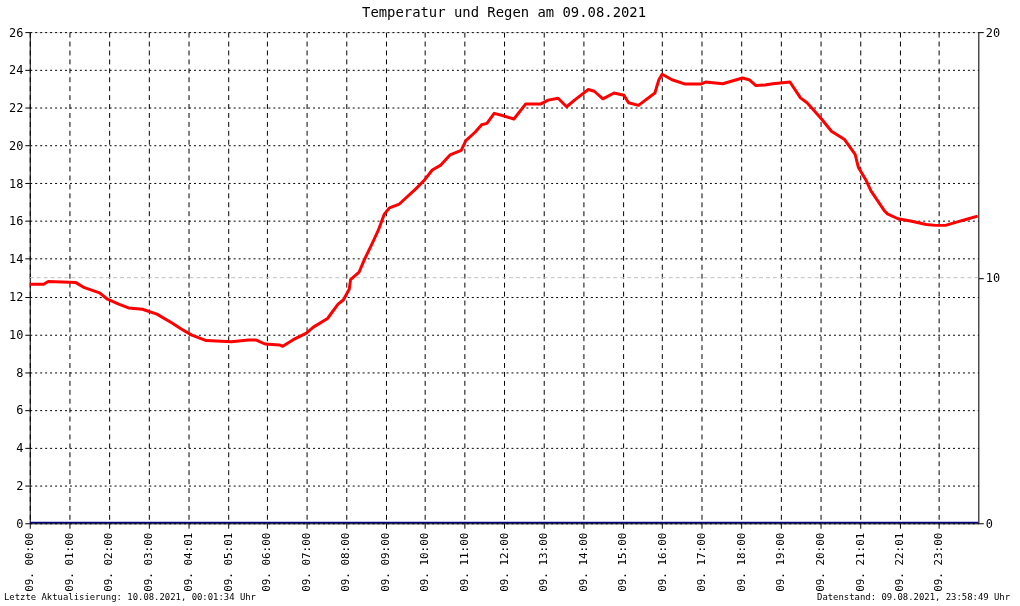 The image size is (1020, 606). I want to click on y-tick-label: 24, so click(16, 70).